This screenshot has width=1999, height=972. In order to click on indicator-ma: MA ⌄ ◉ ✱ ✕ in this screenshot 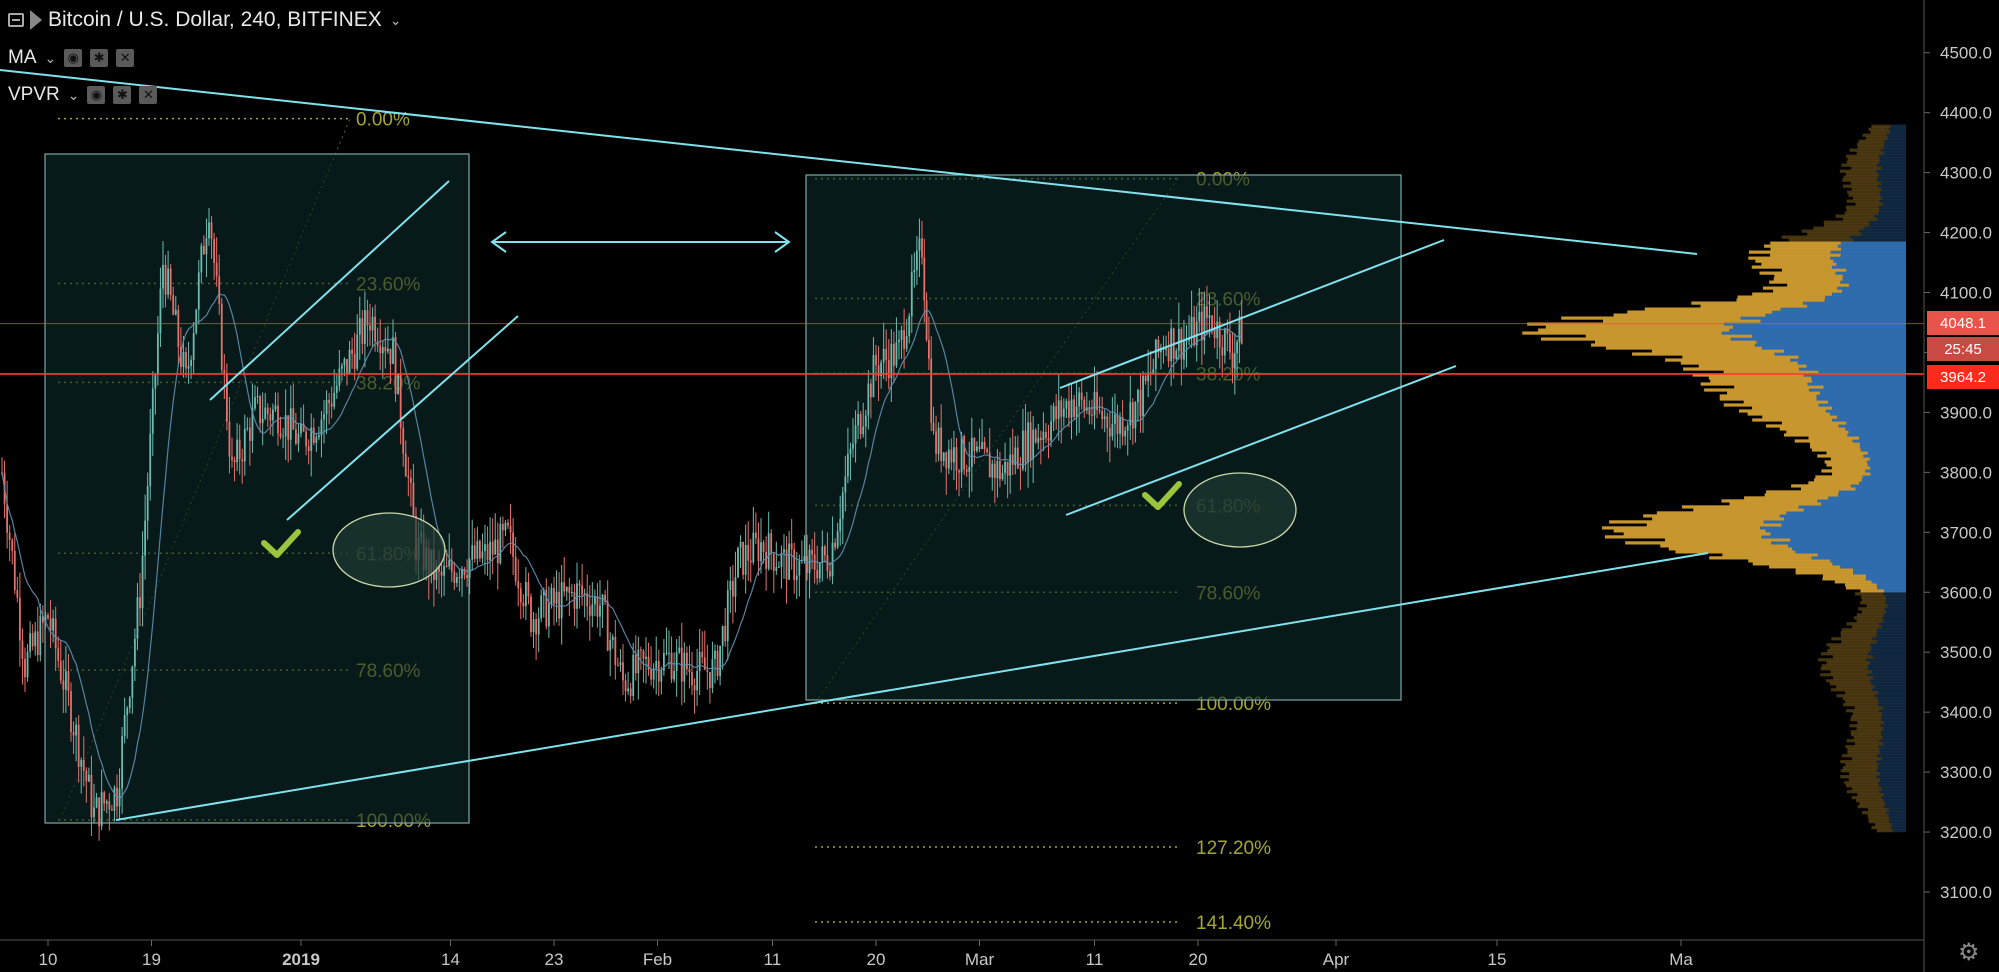, I will do `click(71, 58)`.